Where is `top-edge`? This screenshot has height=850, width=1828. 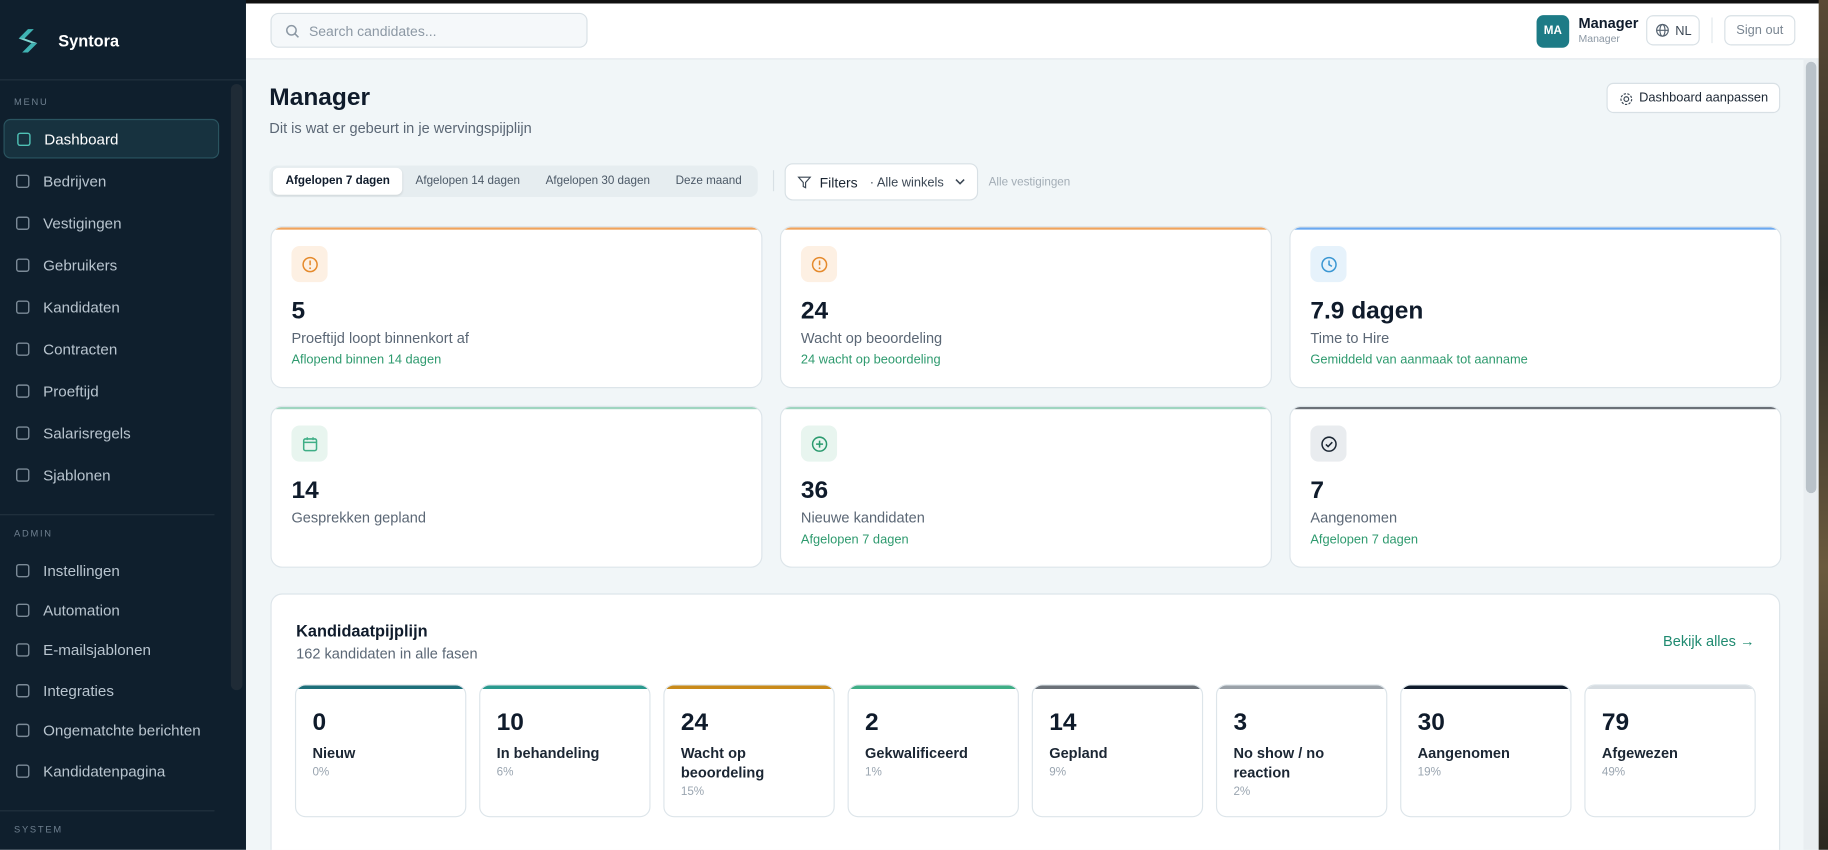 top-edge is located at coordinates (914, 2).